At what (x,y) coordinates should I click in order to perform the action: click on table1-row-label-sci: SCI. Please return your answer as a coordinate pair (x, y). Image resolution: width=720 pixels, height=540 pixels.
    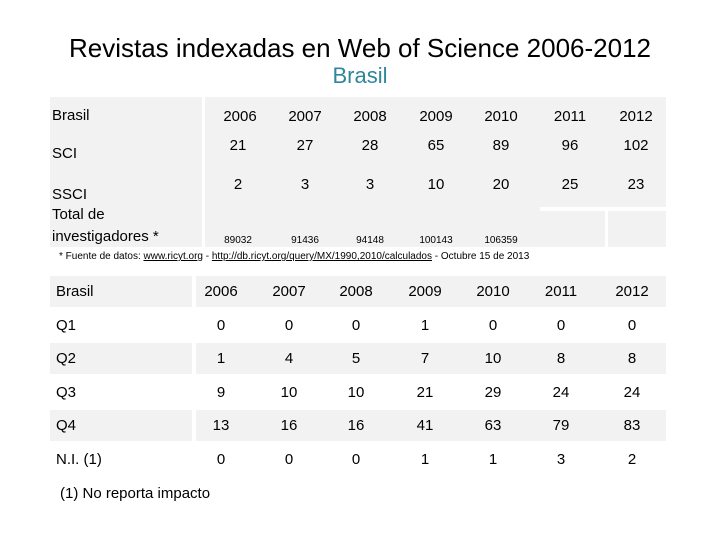
    Looking at the image, I should click on (65, 153).